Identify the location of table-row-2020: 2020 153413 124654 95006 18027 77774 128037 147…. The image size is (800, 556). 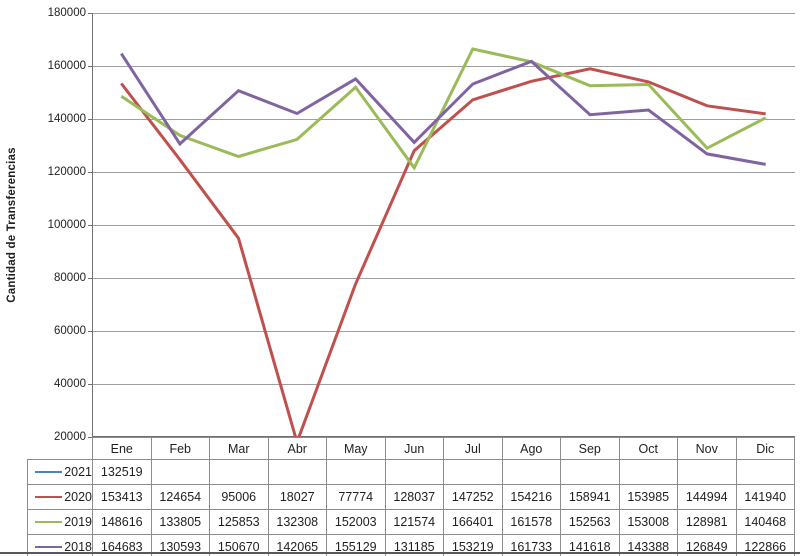
(411, 497).